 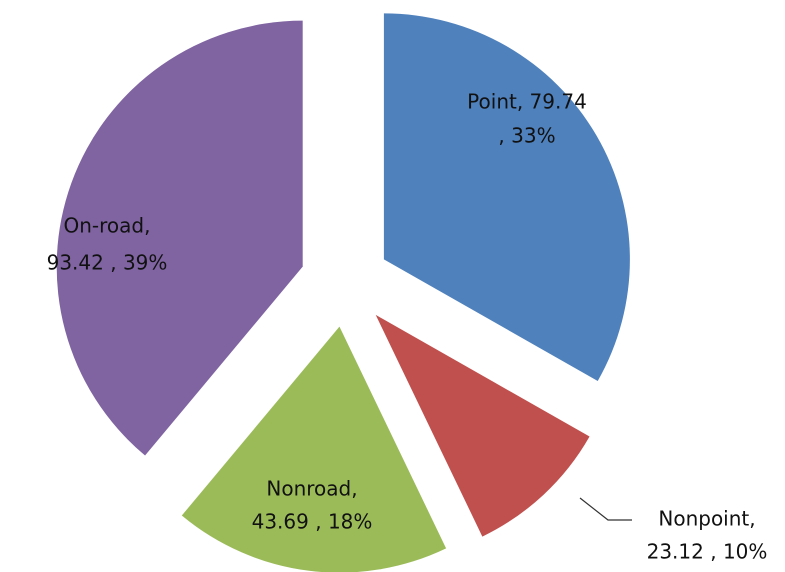 What do you see at coordinates (526, 136) in the screenshot?
I see `slice-label: , 33%` at bounding box center [526, 136].